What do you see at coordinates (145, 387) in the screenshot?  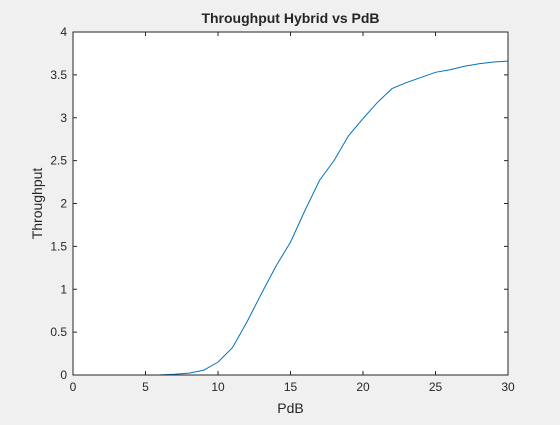 I see `x-tick-label: 5` at bounding box center [145, 387].